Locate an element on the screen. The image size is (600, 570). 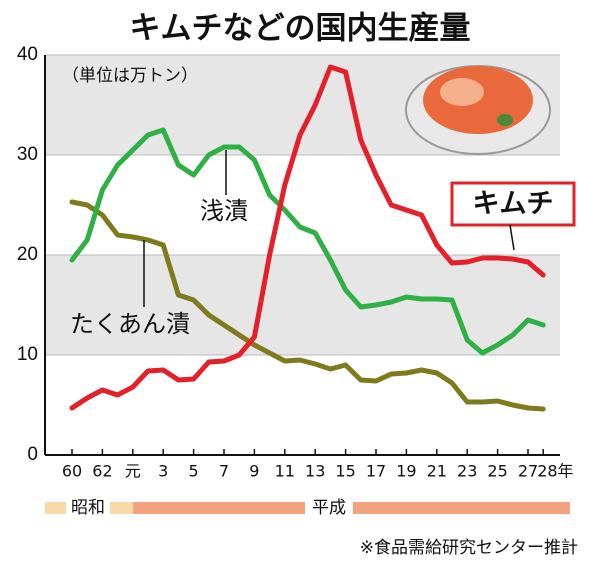
x-tick-label: 9 is located at coordinates (254, 471).